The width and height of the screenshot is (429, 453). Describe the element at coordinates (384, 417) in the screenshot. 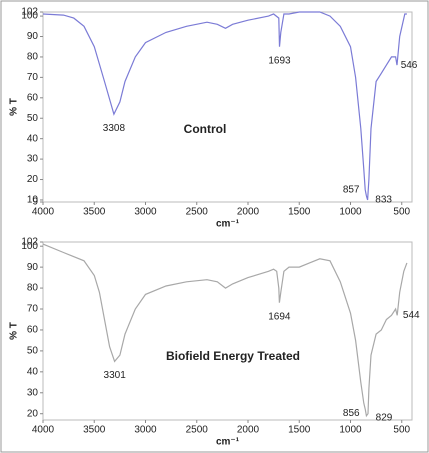

I see `peak-label: 829` at that location.